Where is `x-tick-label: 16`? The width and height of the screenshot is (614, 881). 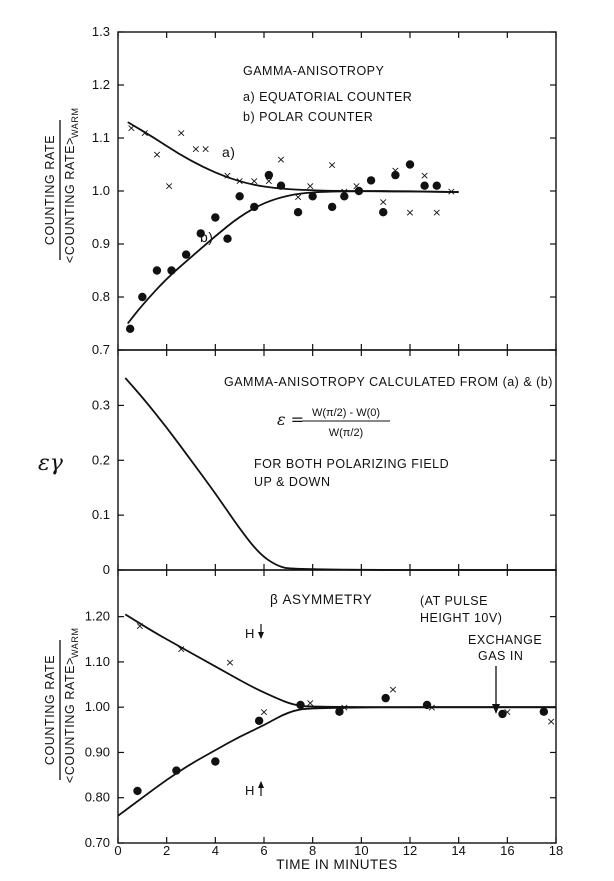 x-tick-label: 16 is located at coordinates (507, 850).